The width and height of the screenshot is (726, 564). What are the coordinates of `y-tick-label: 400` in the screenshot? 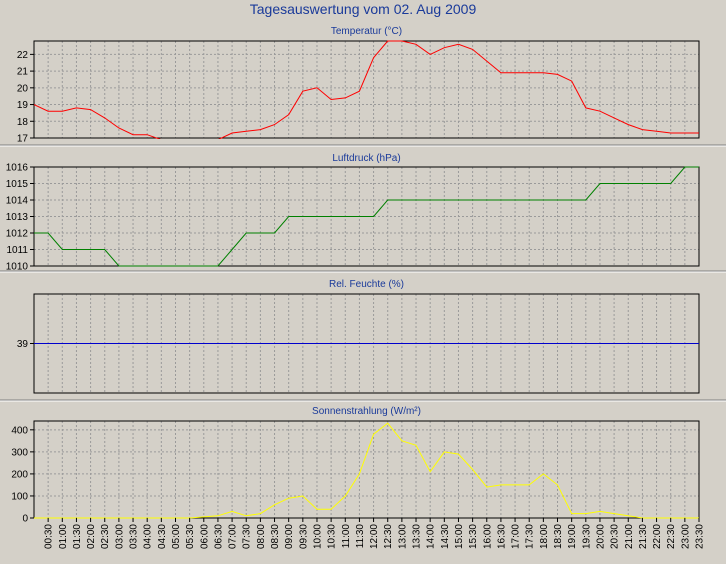 It's located at (19, 430).